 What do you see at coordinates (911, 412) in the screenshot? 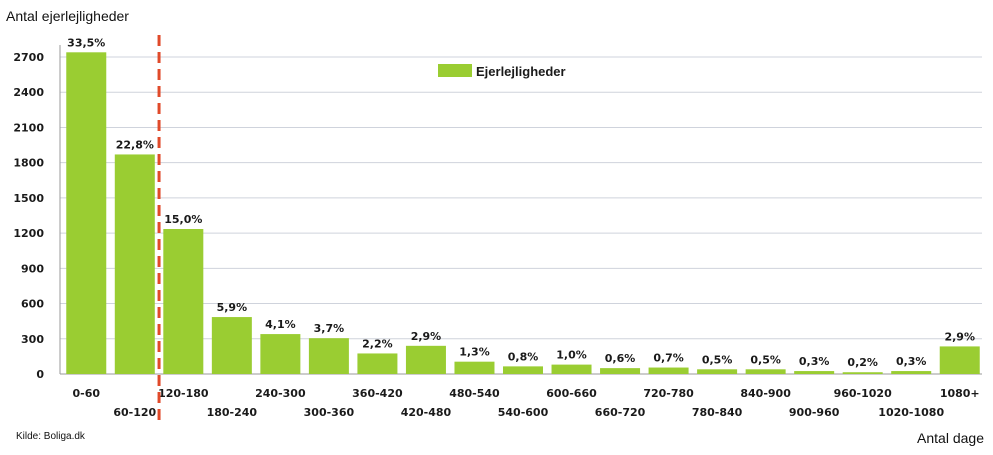
I see `x-tick-label: 1020-1080` at bounding box center [911, 412].